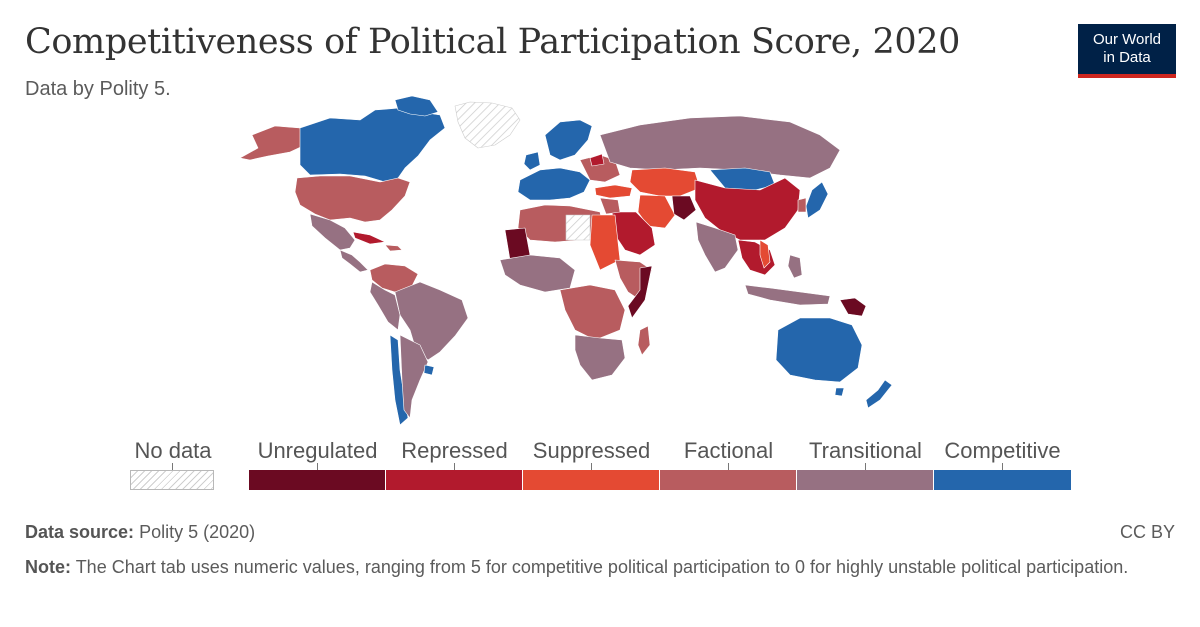  I want to click on somalia-region, so click(640, 292).